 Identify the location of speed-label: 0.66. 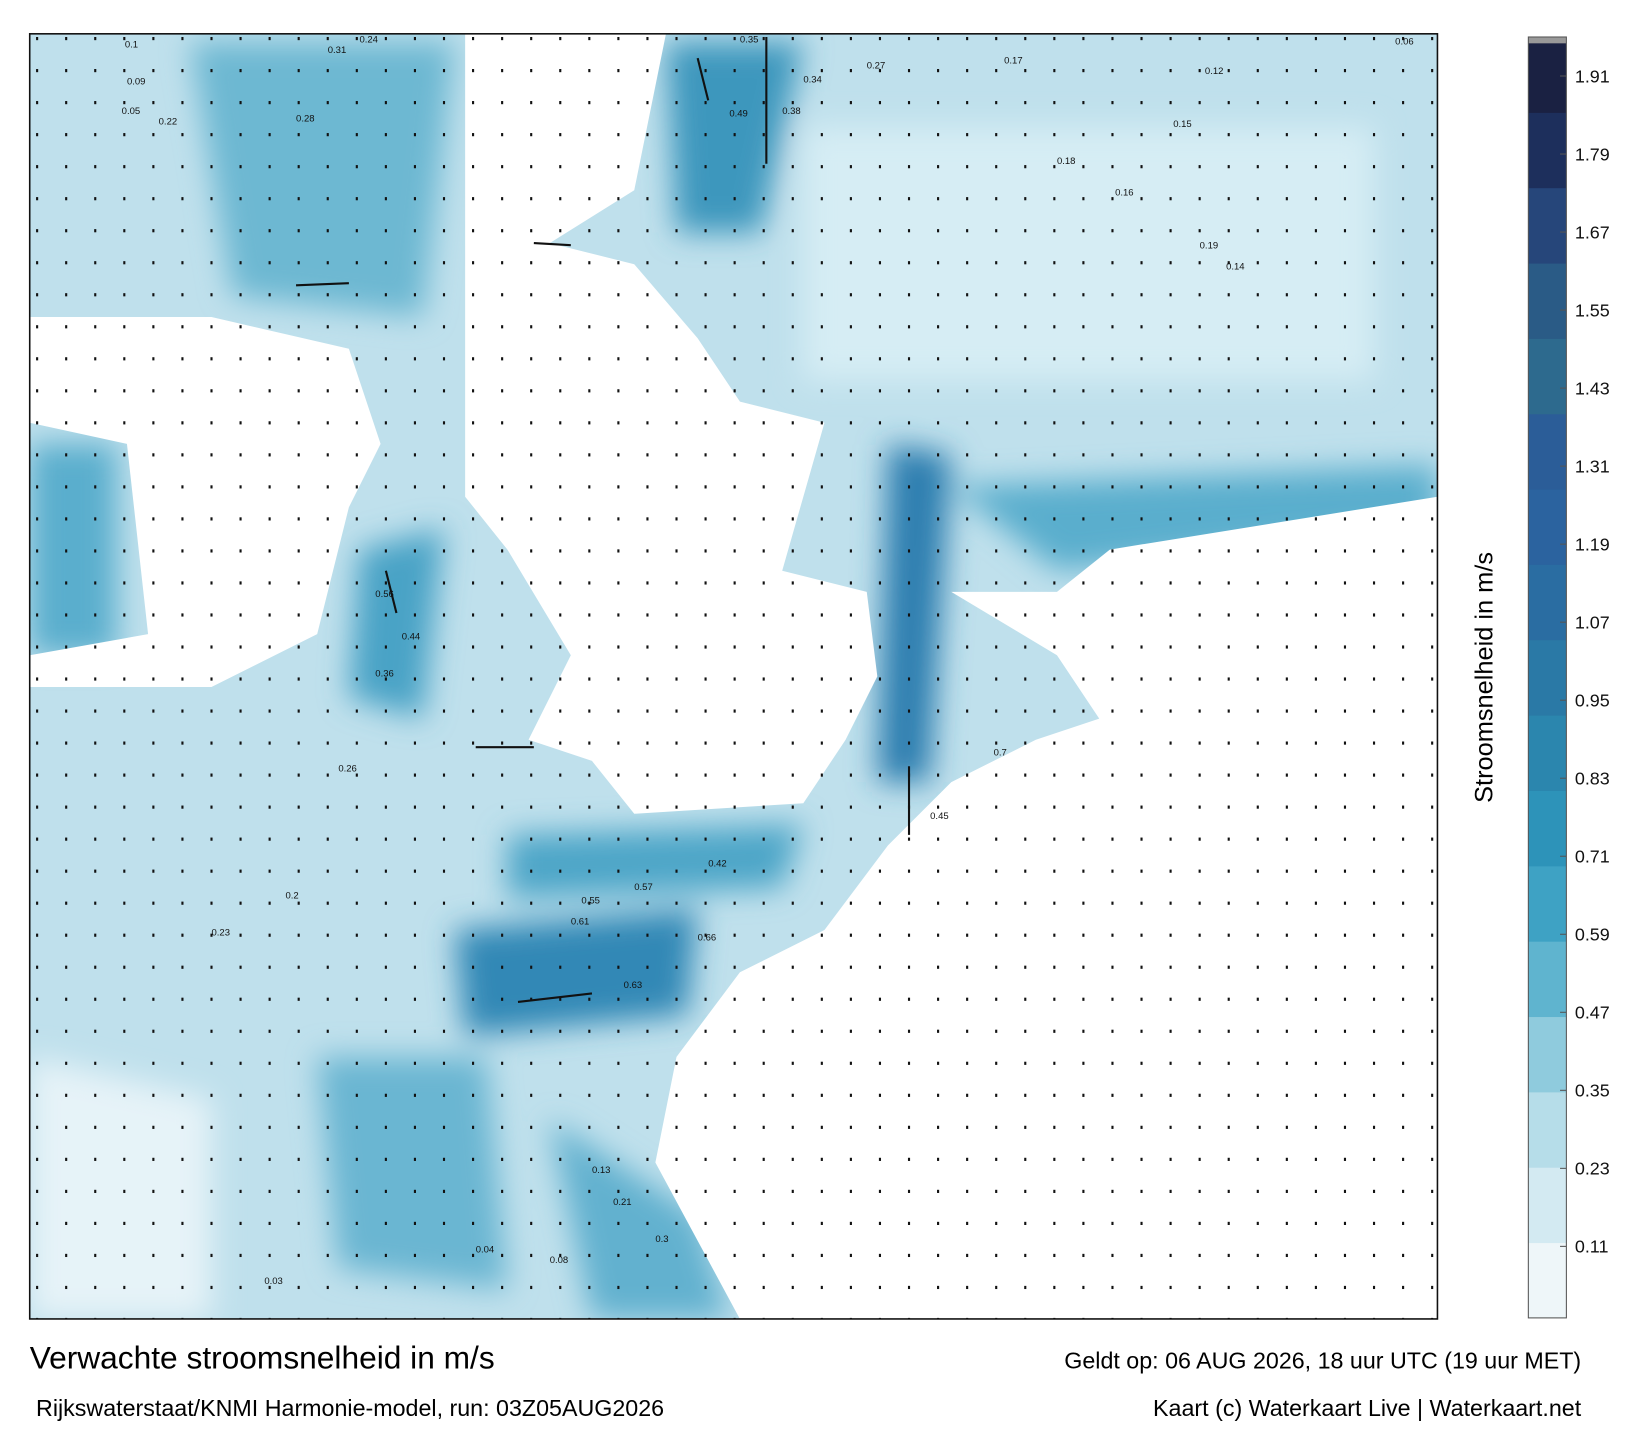
(707, 938).